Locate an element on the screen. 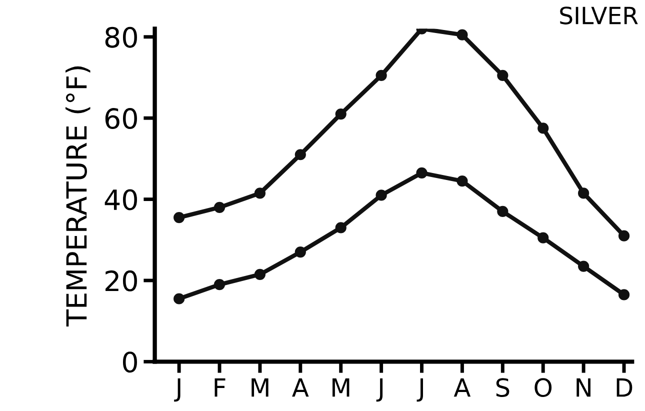  y-tick-label: 80 is located at coordinates (121, 37).